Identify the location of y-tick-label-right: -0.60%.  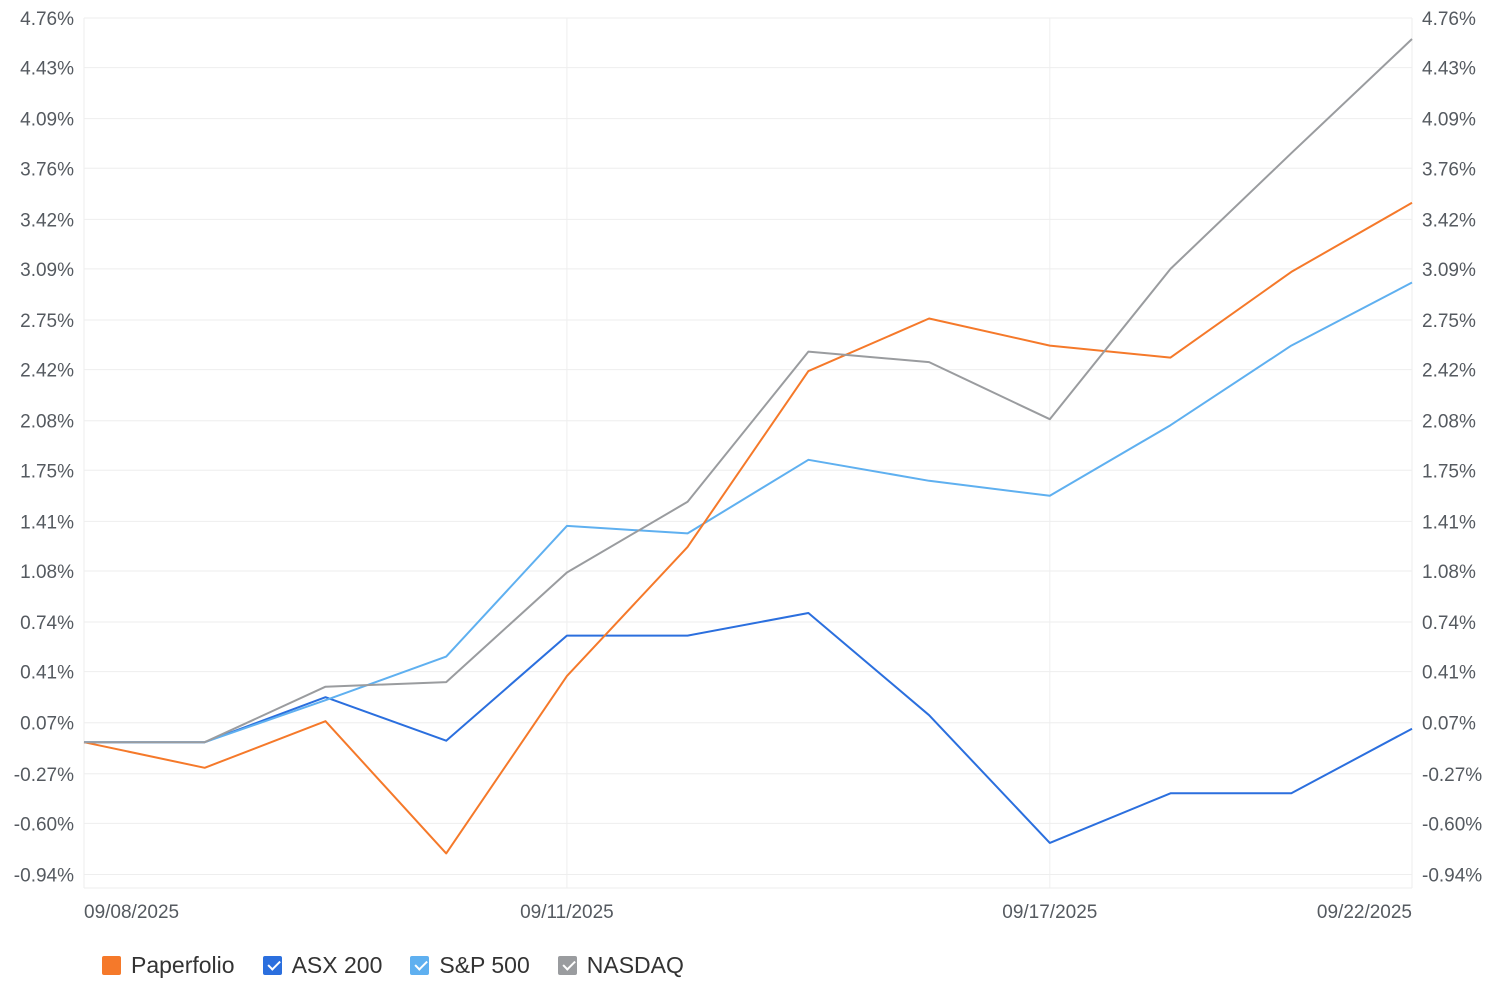
(1452, 824).